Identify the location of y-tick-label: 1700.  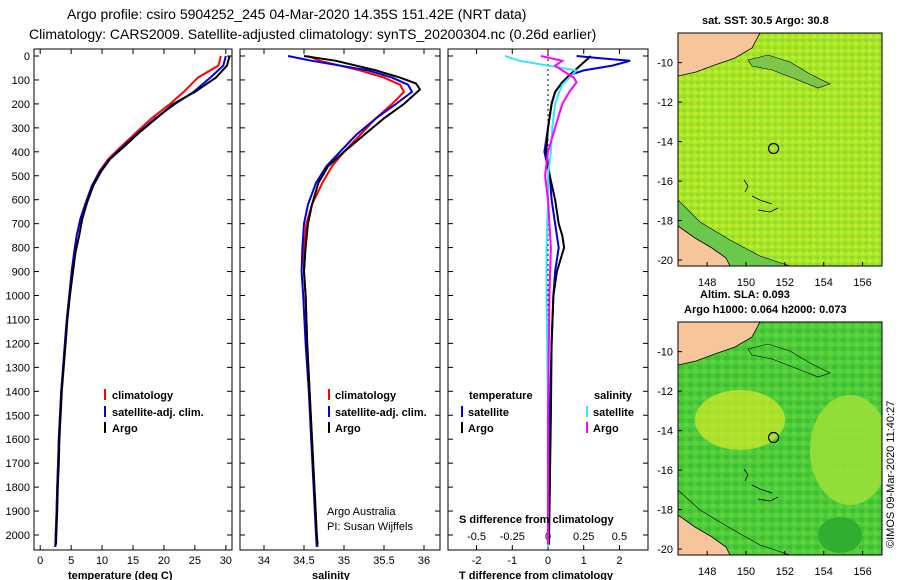
(18, 464).